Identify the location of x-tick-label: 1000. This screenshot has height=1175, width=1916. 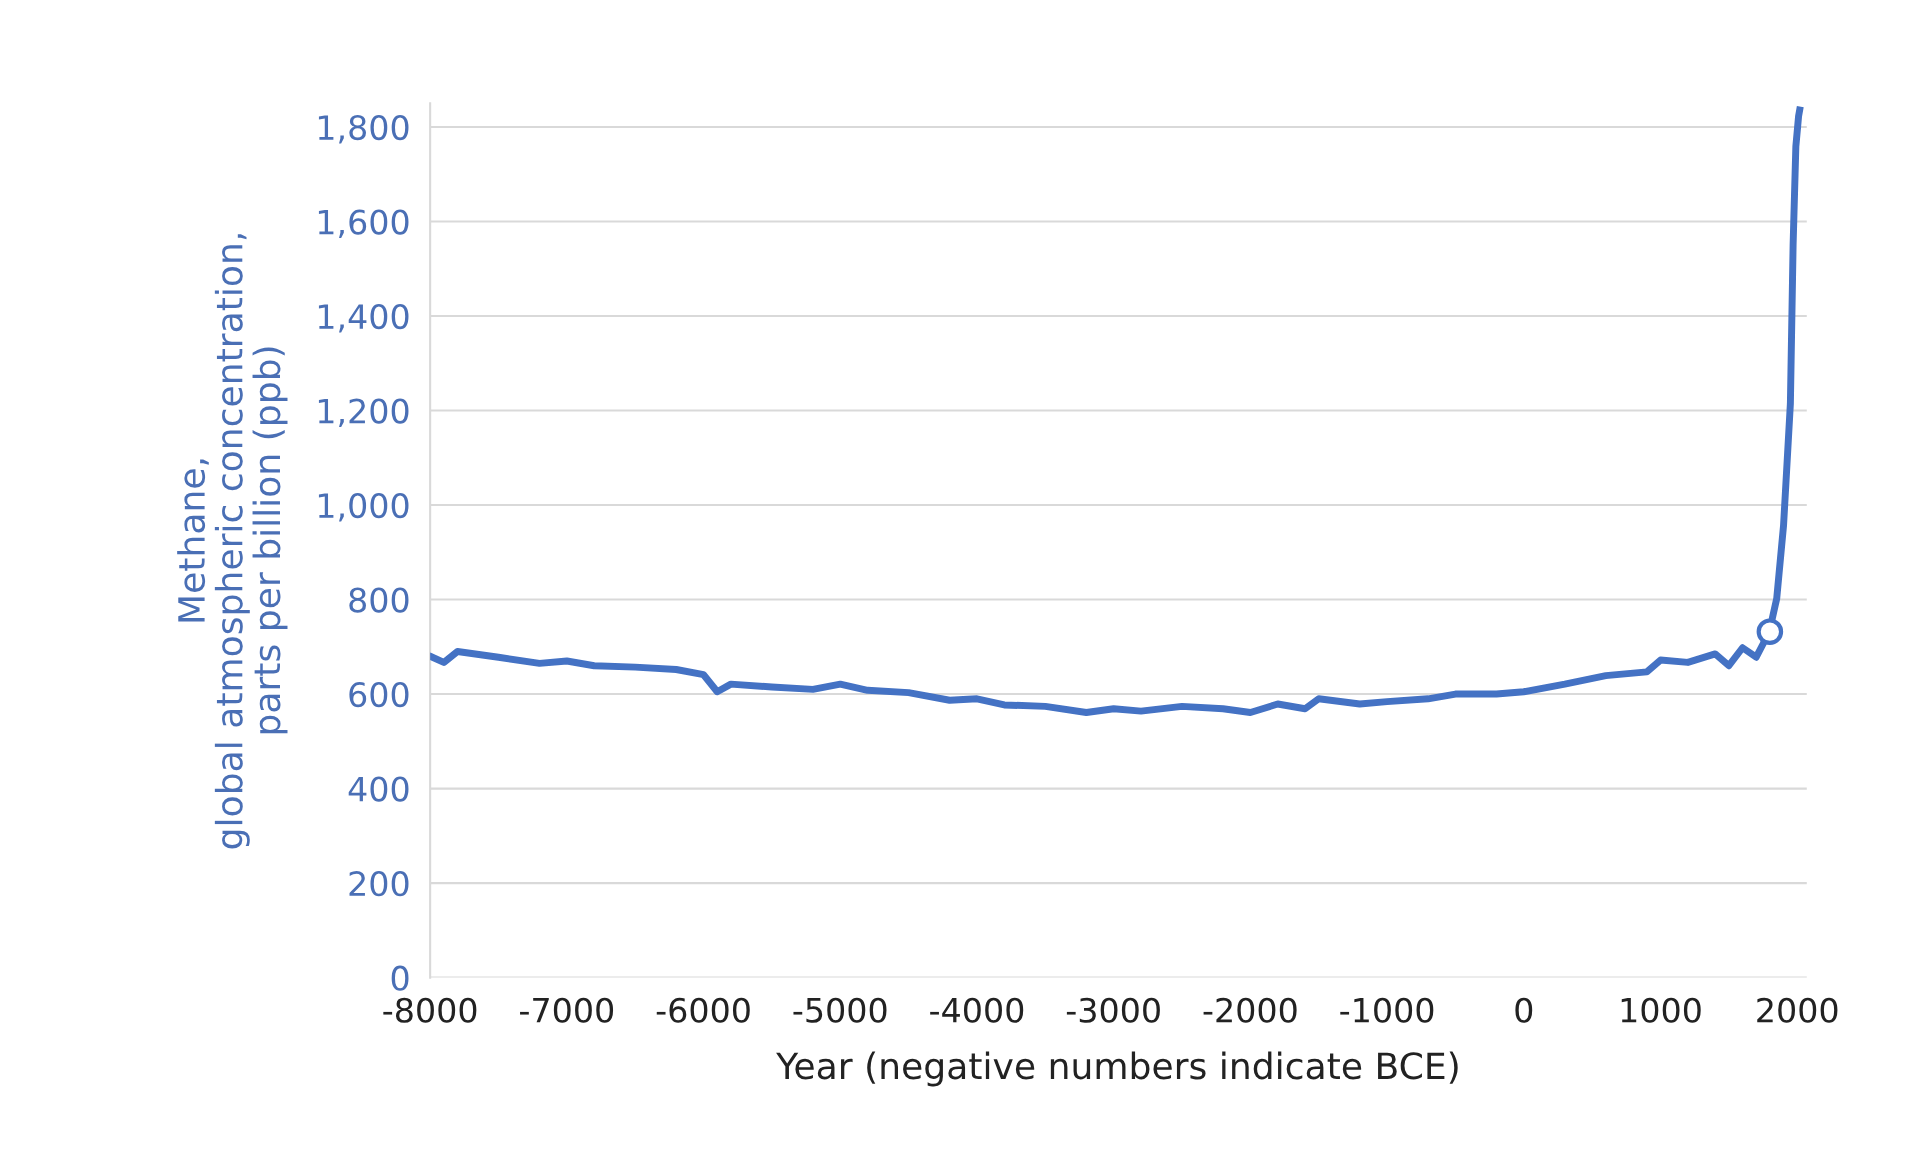
(1661, 1010).